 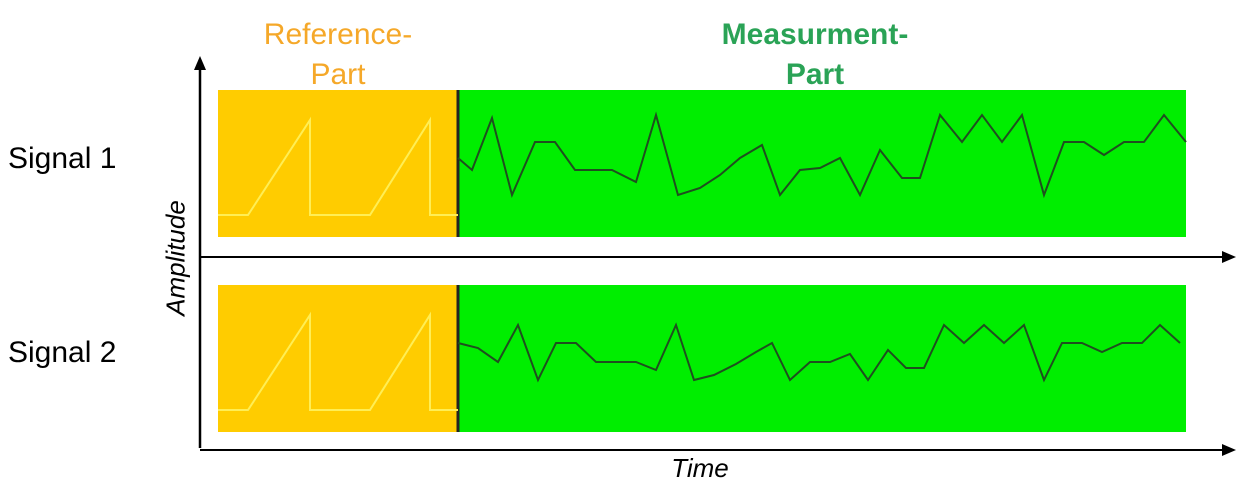 I want to click on reference-part-label: Reference- Part, so click(x=338, y=55).